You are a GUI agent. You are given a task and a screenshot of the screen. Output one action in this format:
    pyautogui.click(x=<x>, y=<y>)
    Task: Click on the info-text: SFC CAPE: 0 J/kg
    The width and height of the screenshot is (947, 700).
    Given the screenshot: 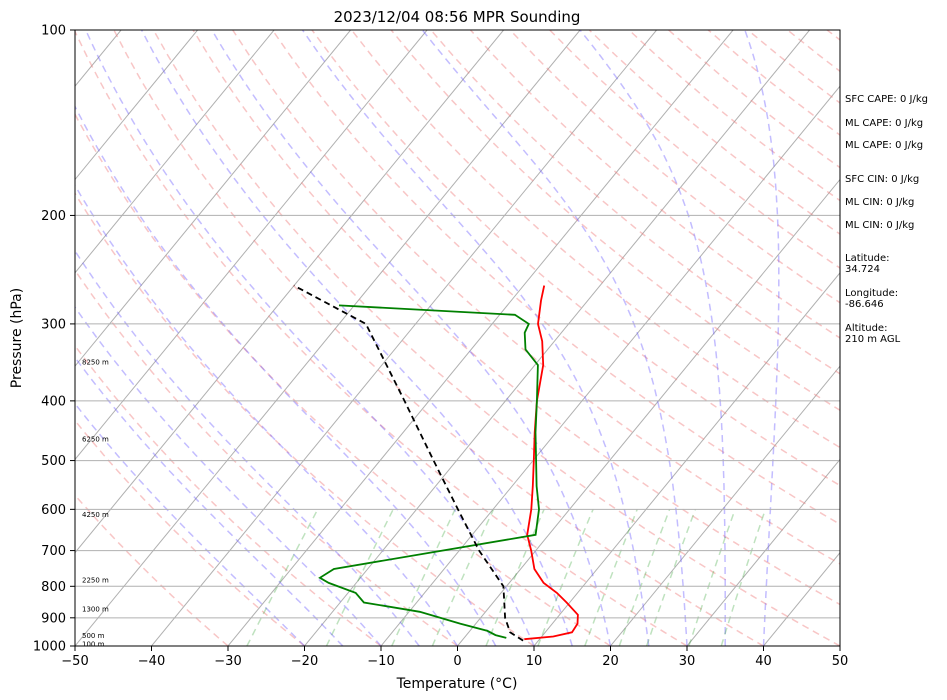 What is the action you would take?
    pyautogui.click(x=886, y=99)
    